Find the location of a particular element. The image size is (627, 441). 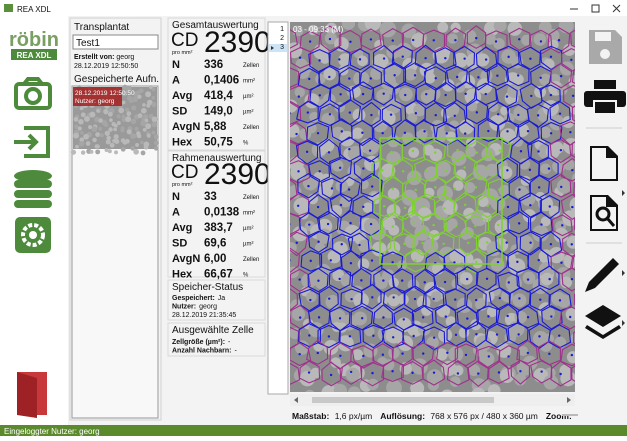

saved-thumbnail: 28.12.2019 12:50:50 Nutzer: georg is located at coordinates (114, 120).